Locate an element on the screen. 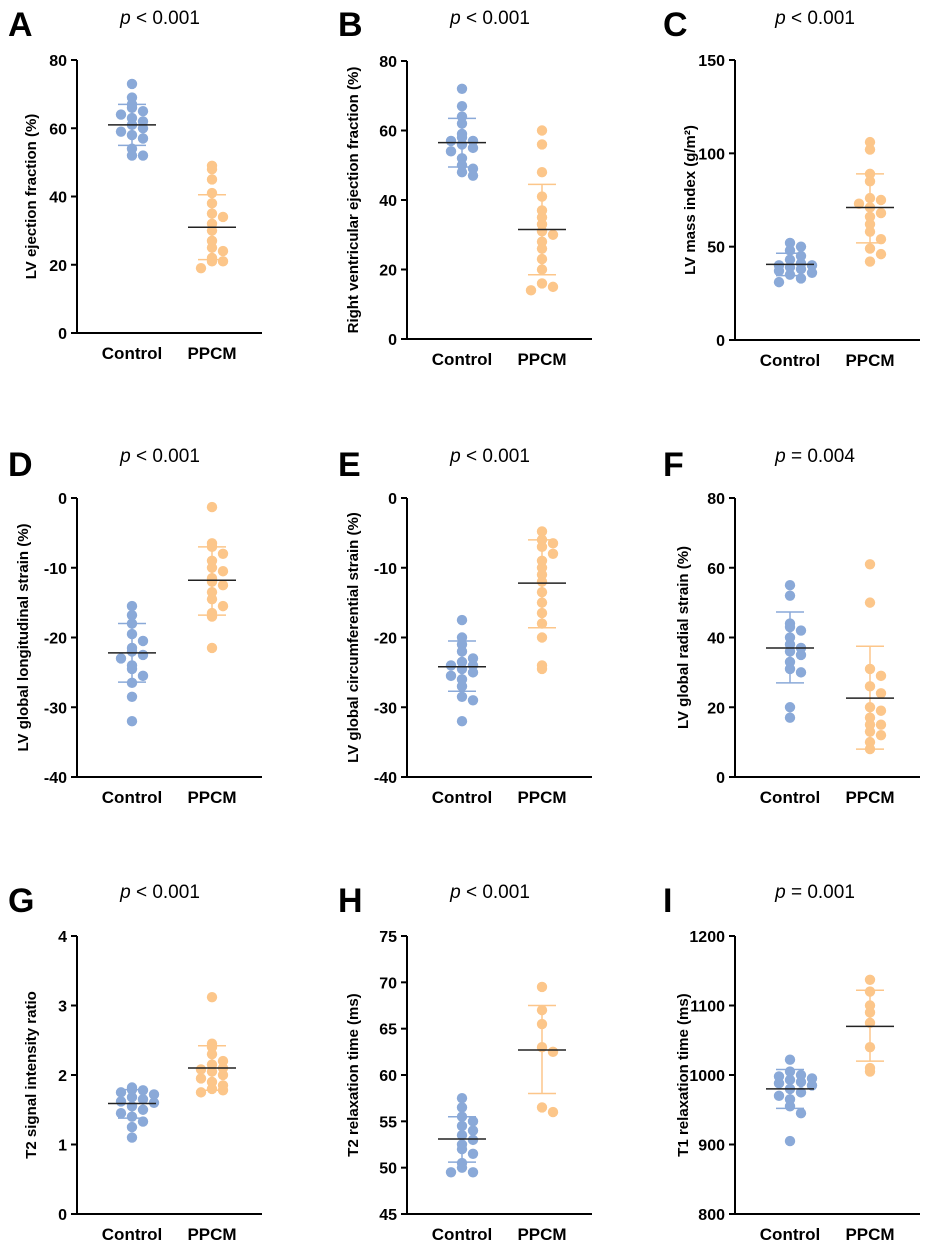 This screenshot has width=929, height=1241. y-tick-label: 900 is located at coordinates (711, 1146).